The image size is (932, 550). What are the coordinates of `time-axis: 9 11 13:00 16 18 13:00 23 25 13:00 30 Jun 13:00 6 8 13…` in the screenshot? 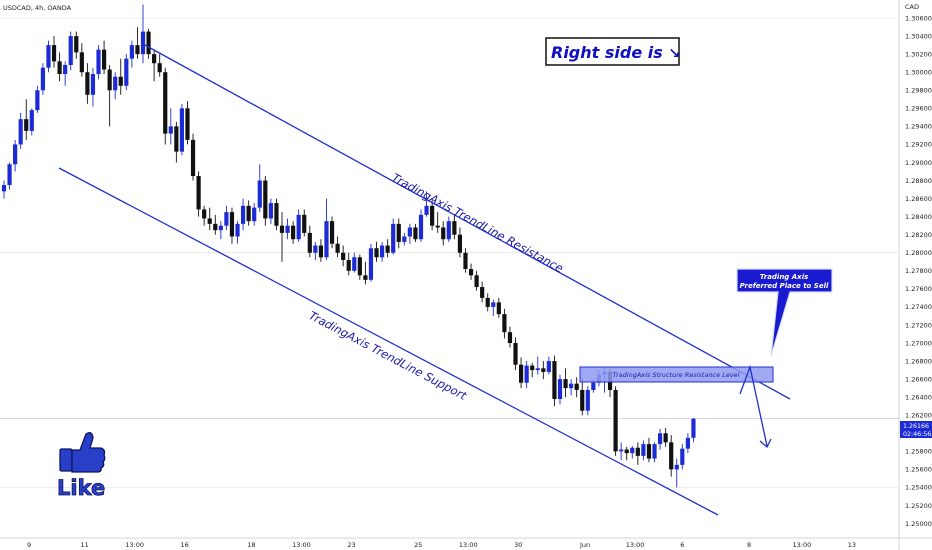 It's located at (441, 545).